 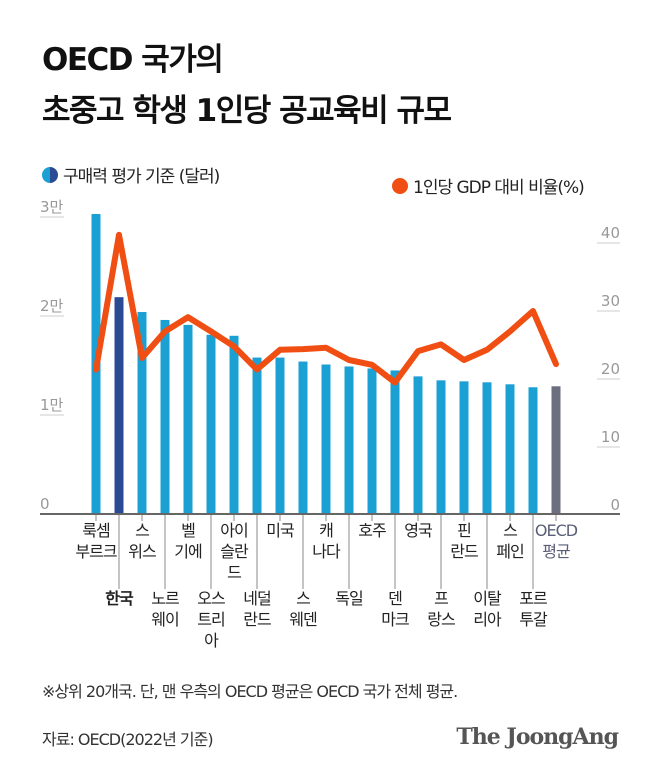 I want to click on logo: The JoongAng, so click(x=537, y=737).